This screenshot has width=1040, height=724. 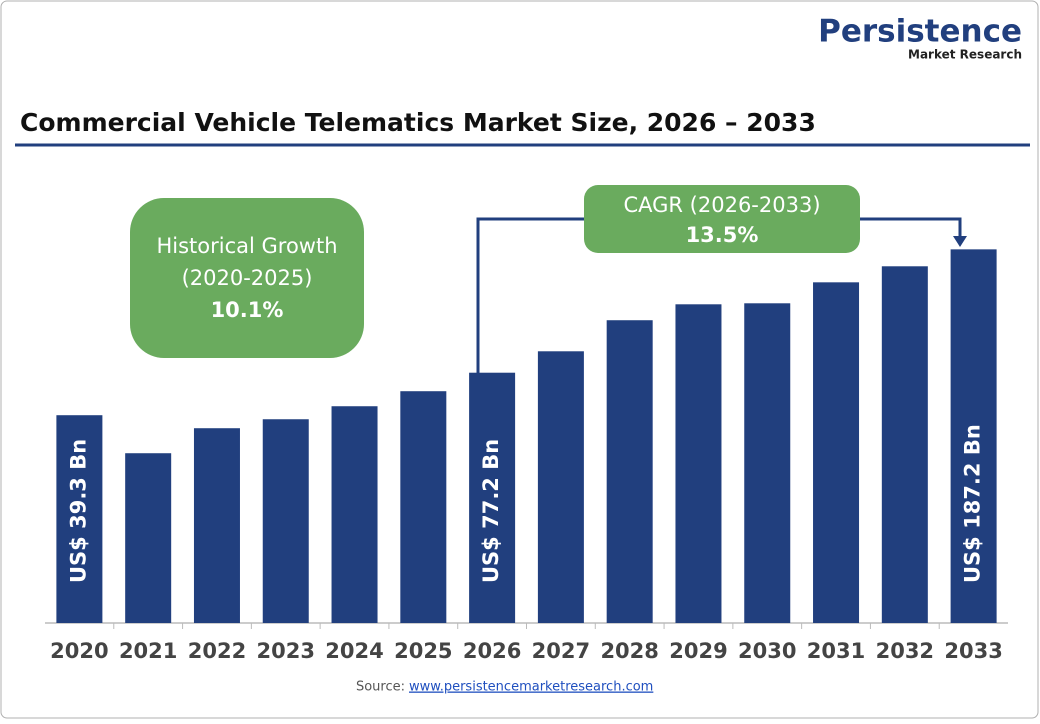 What do you see at coordinates (380, 687) in the screenshot?
I see `source-label: Source:` at bounding box center [380, 687].